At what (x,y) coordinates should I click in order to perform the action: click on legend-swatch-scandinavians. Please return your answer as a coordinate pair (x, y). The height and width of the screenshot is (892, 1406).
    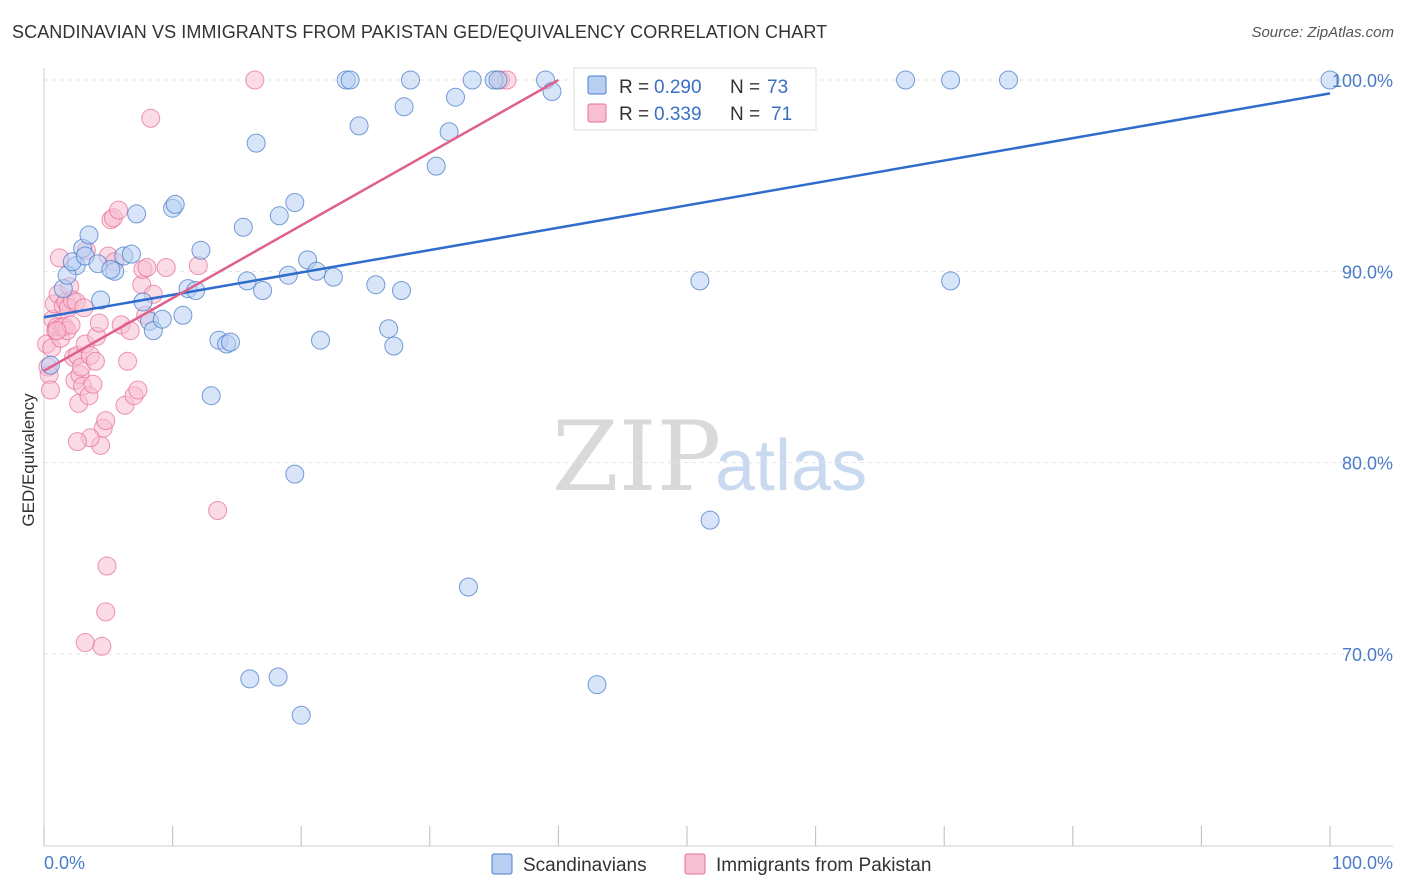
    Looking at the image, I should click on (597, 85).